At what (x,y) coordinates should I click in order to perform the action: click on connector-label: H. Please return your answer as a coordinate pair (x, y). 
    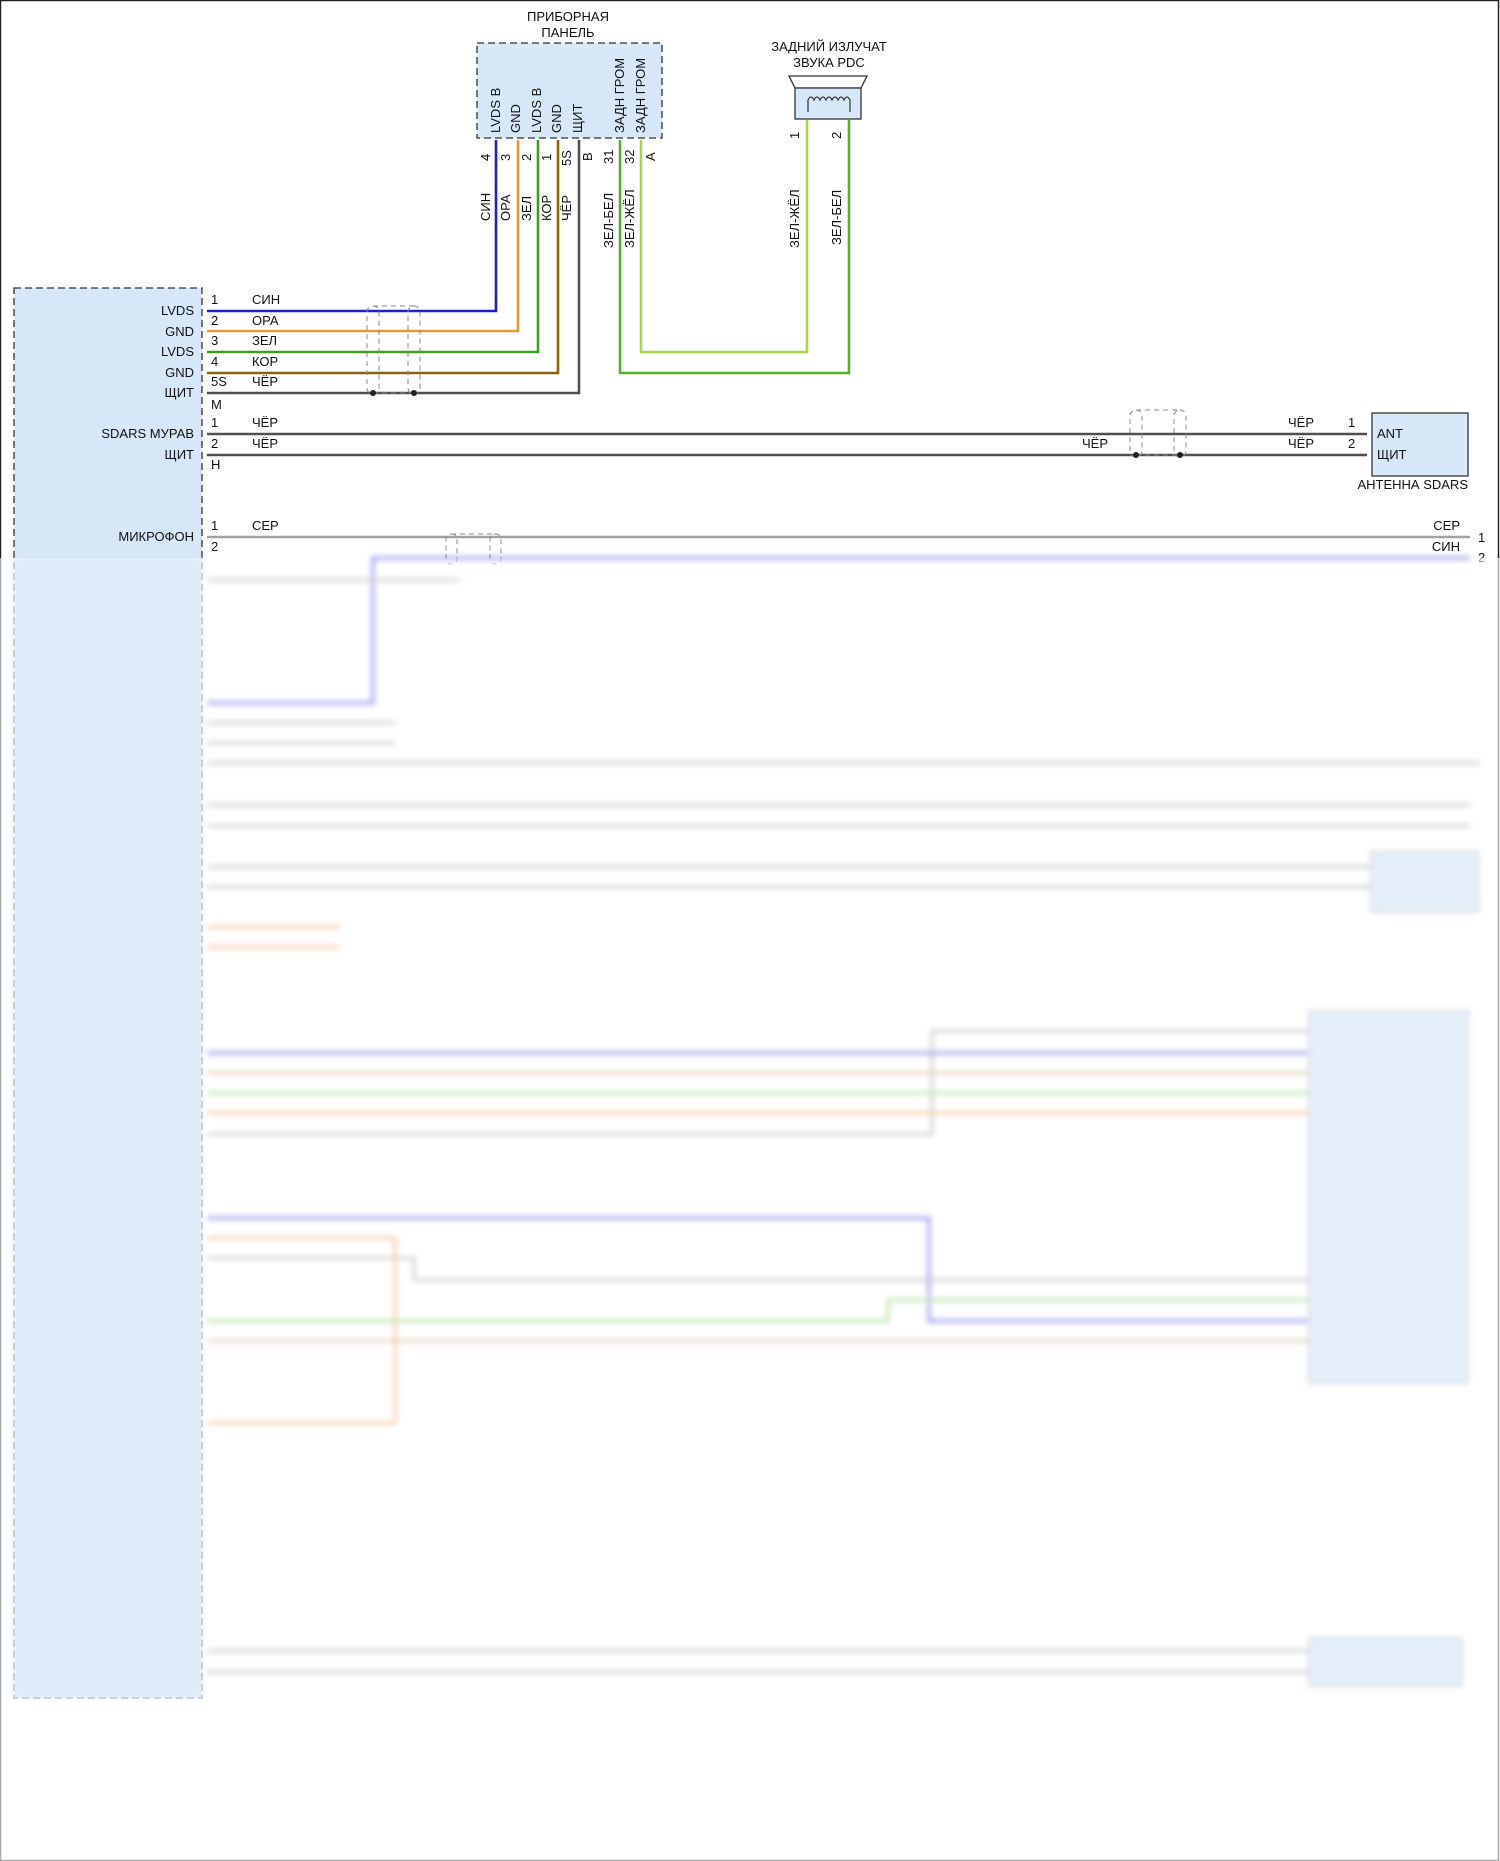
    Looking at the image, I should click on (215, 464).